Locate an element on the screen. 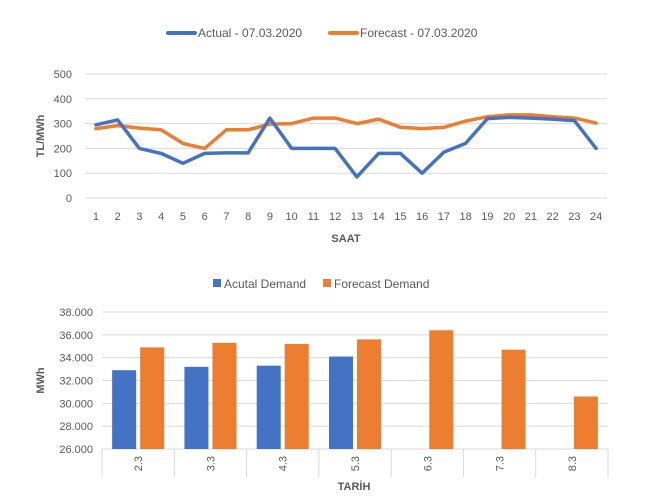 The width and height of the screenshot is (649, 502). y-tick-label: 34.000 is located at coordinates (76, 359).